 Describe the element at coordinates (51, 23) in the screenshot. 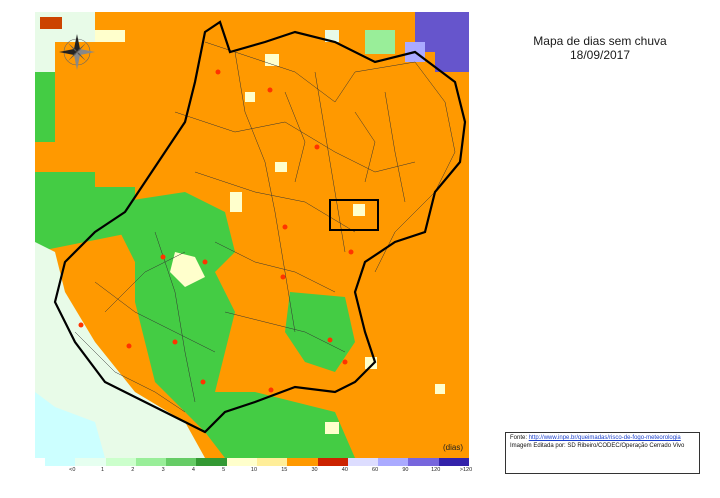

I see `red-patch-northwest` at that location.